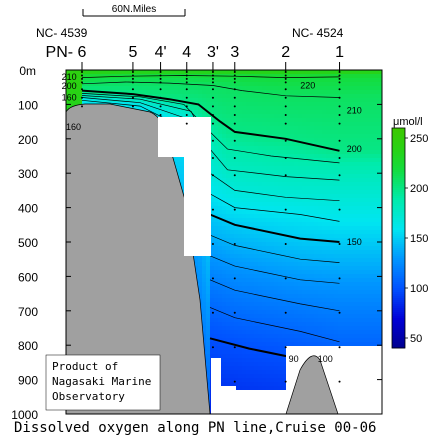 The image size is (437, 438). I want to click on contour-label: 210, so click(69, 77).